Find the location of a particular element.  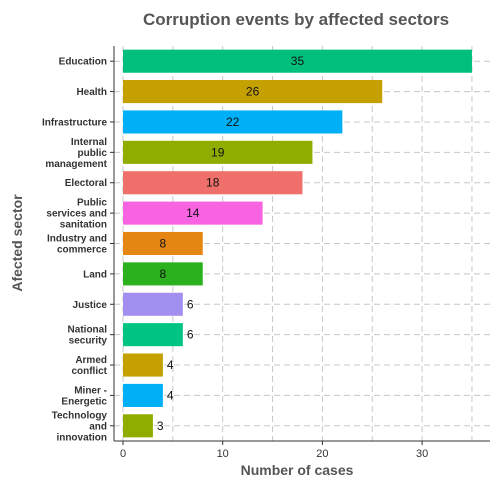

data-label: 14 is located at coordinates (193, 213).